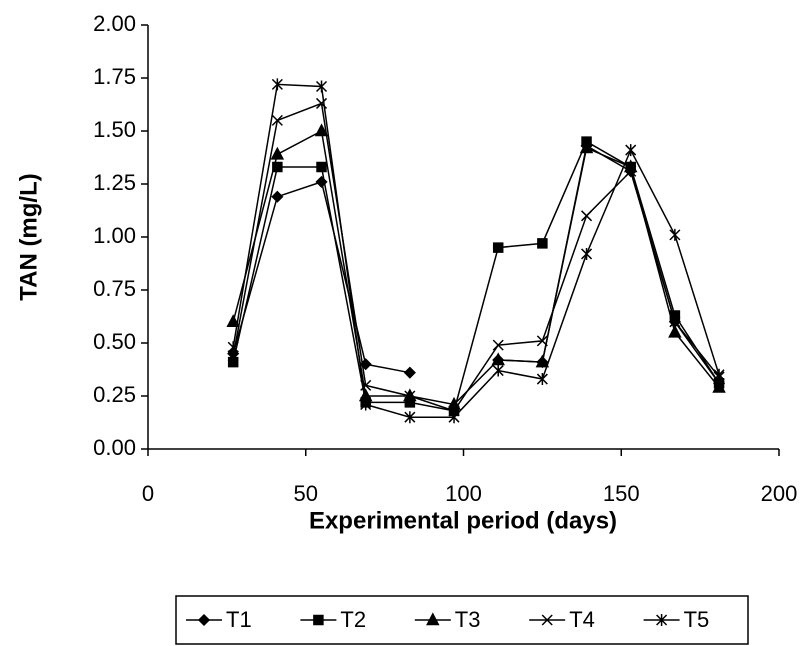 Image resolution: width=811 pixels, height=646 pixels. What do you see at coordinates (148, 493) in the screenshot?
I see `x-tick-label: 0` at bounding box center [148, 493].